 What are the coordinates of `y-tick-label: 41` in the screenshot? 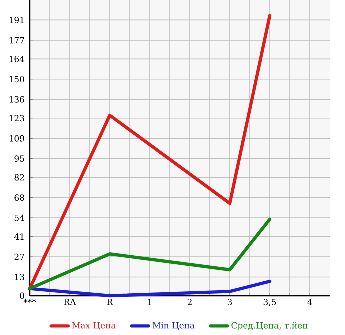 It's located at (19, 237).